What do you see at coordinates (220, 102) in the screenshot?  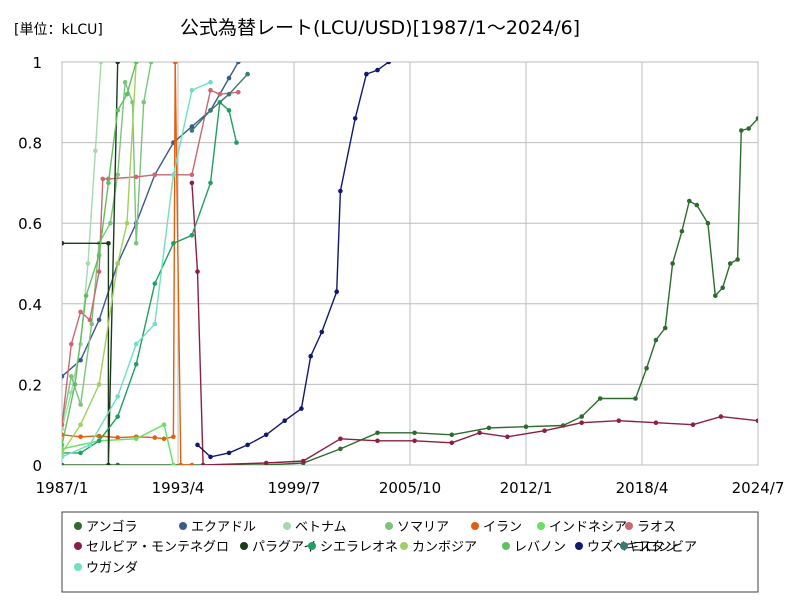 I see `series-line` at bounding box center [220, 102].